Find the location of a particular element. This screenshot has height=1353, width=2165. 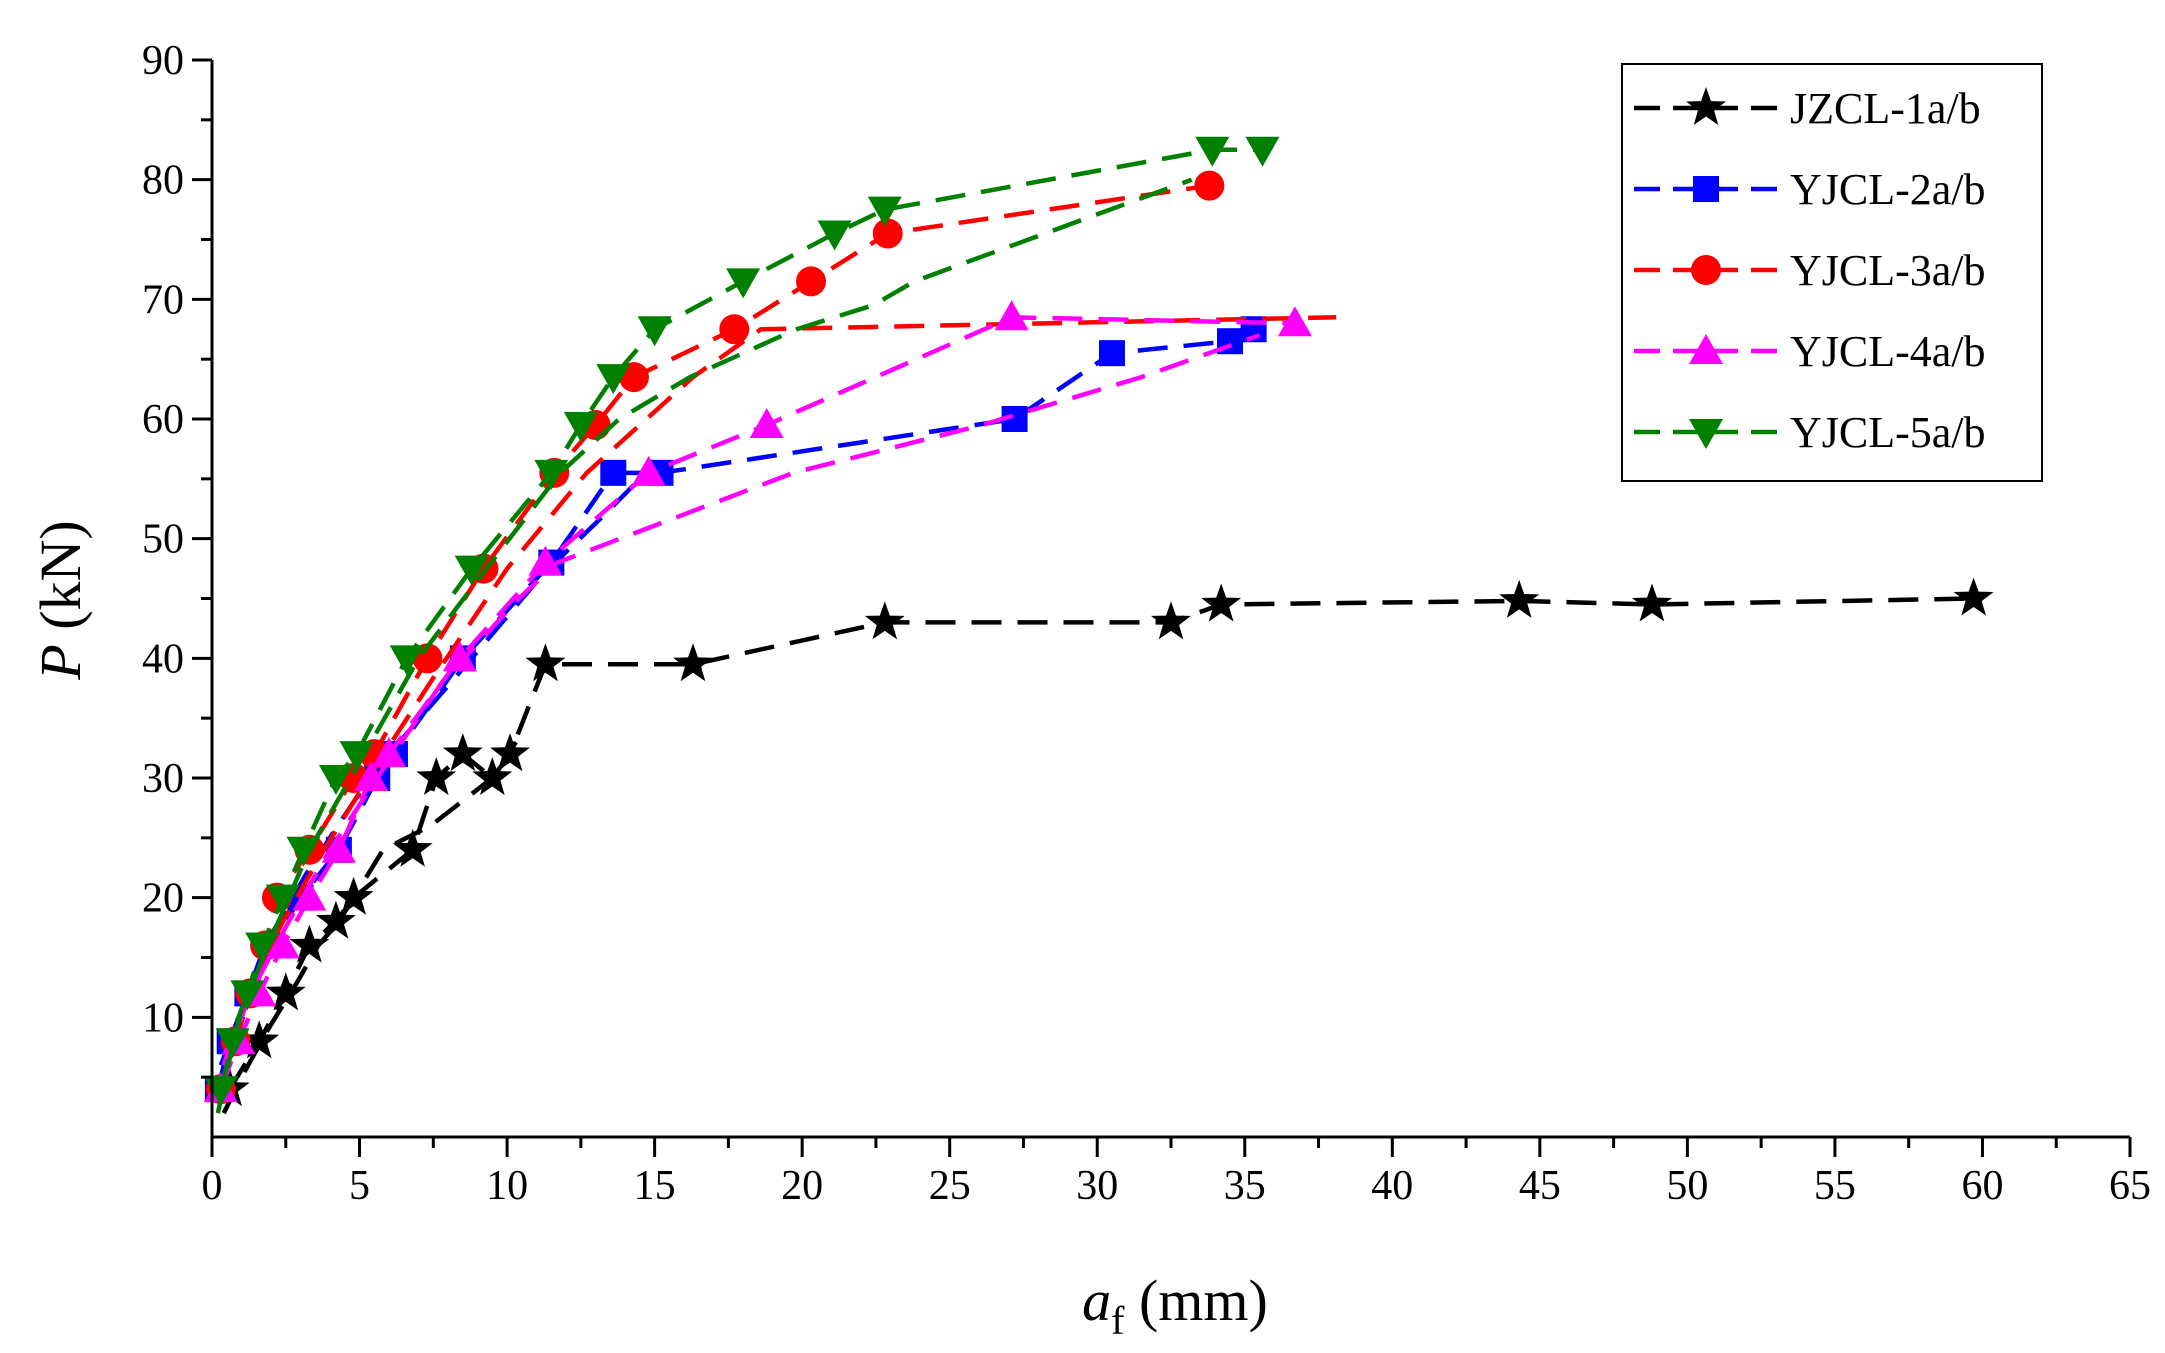

x-tick-label: 20 is located at coordinates (802, 1186).